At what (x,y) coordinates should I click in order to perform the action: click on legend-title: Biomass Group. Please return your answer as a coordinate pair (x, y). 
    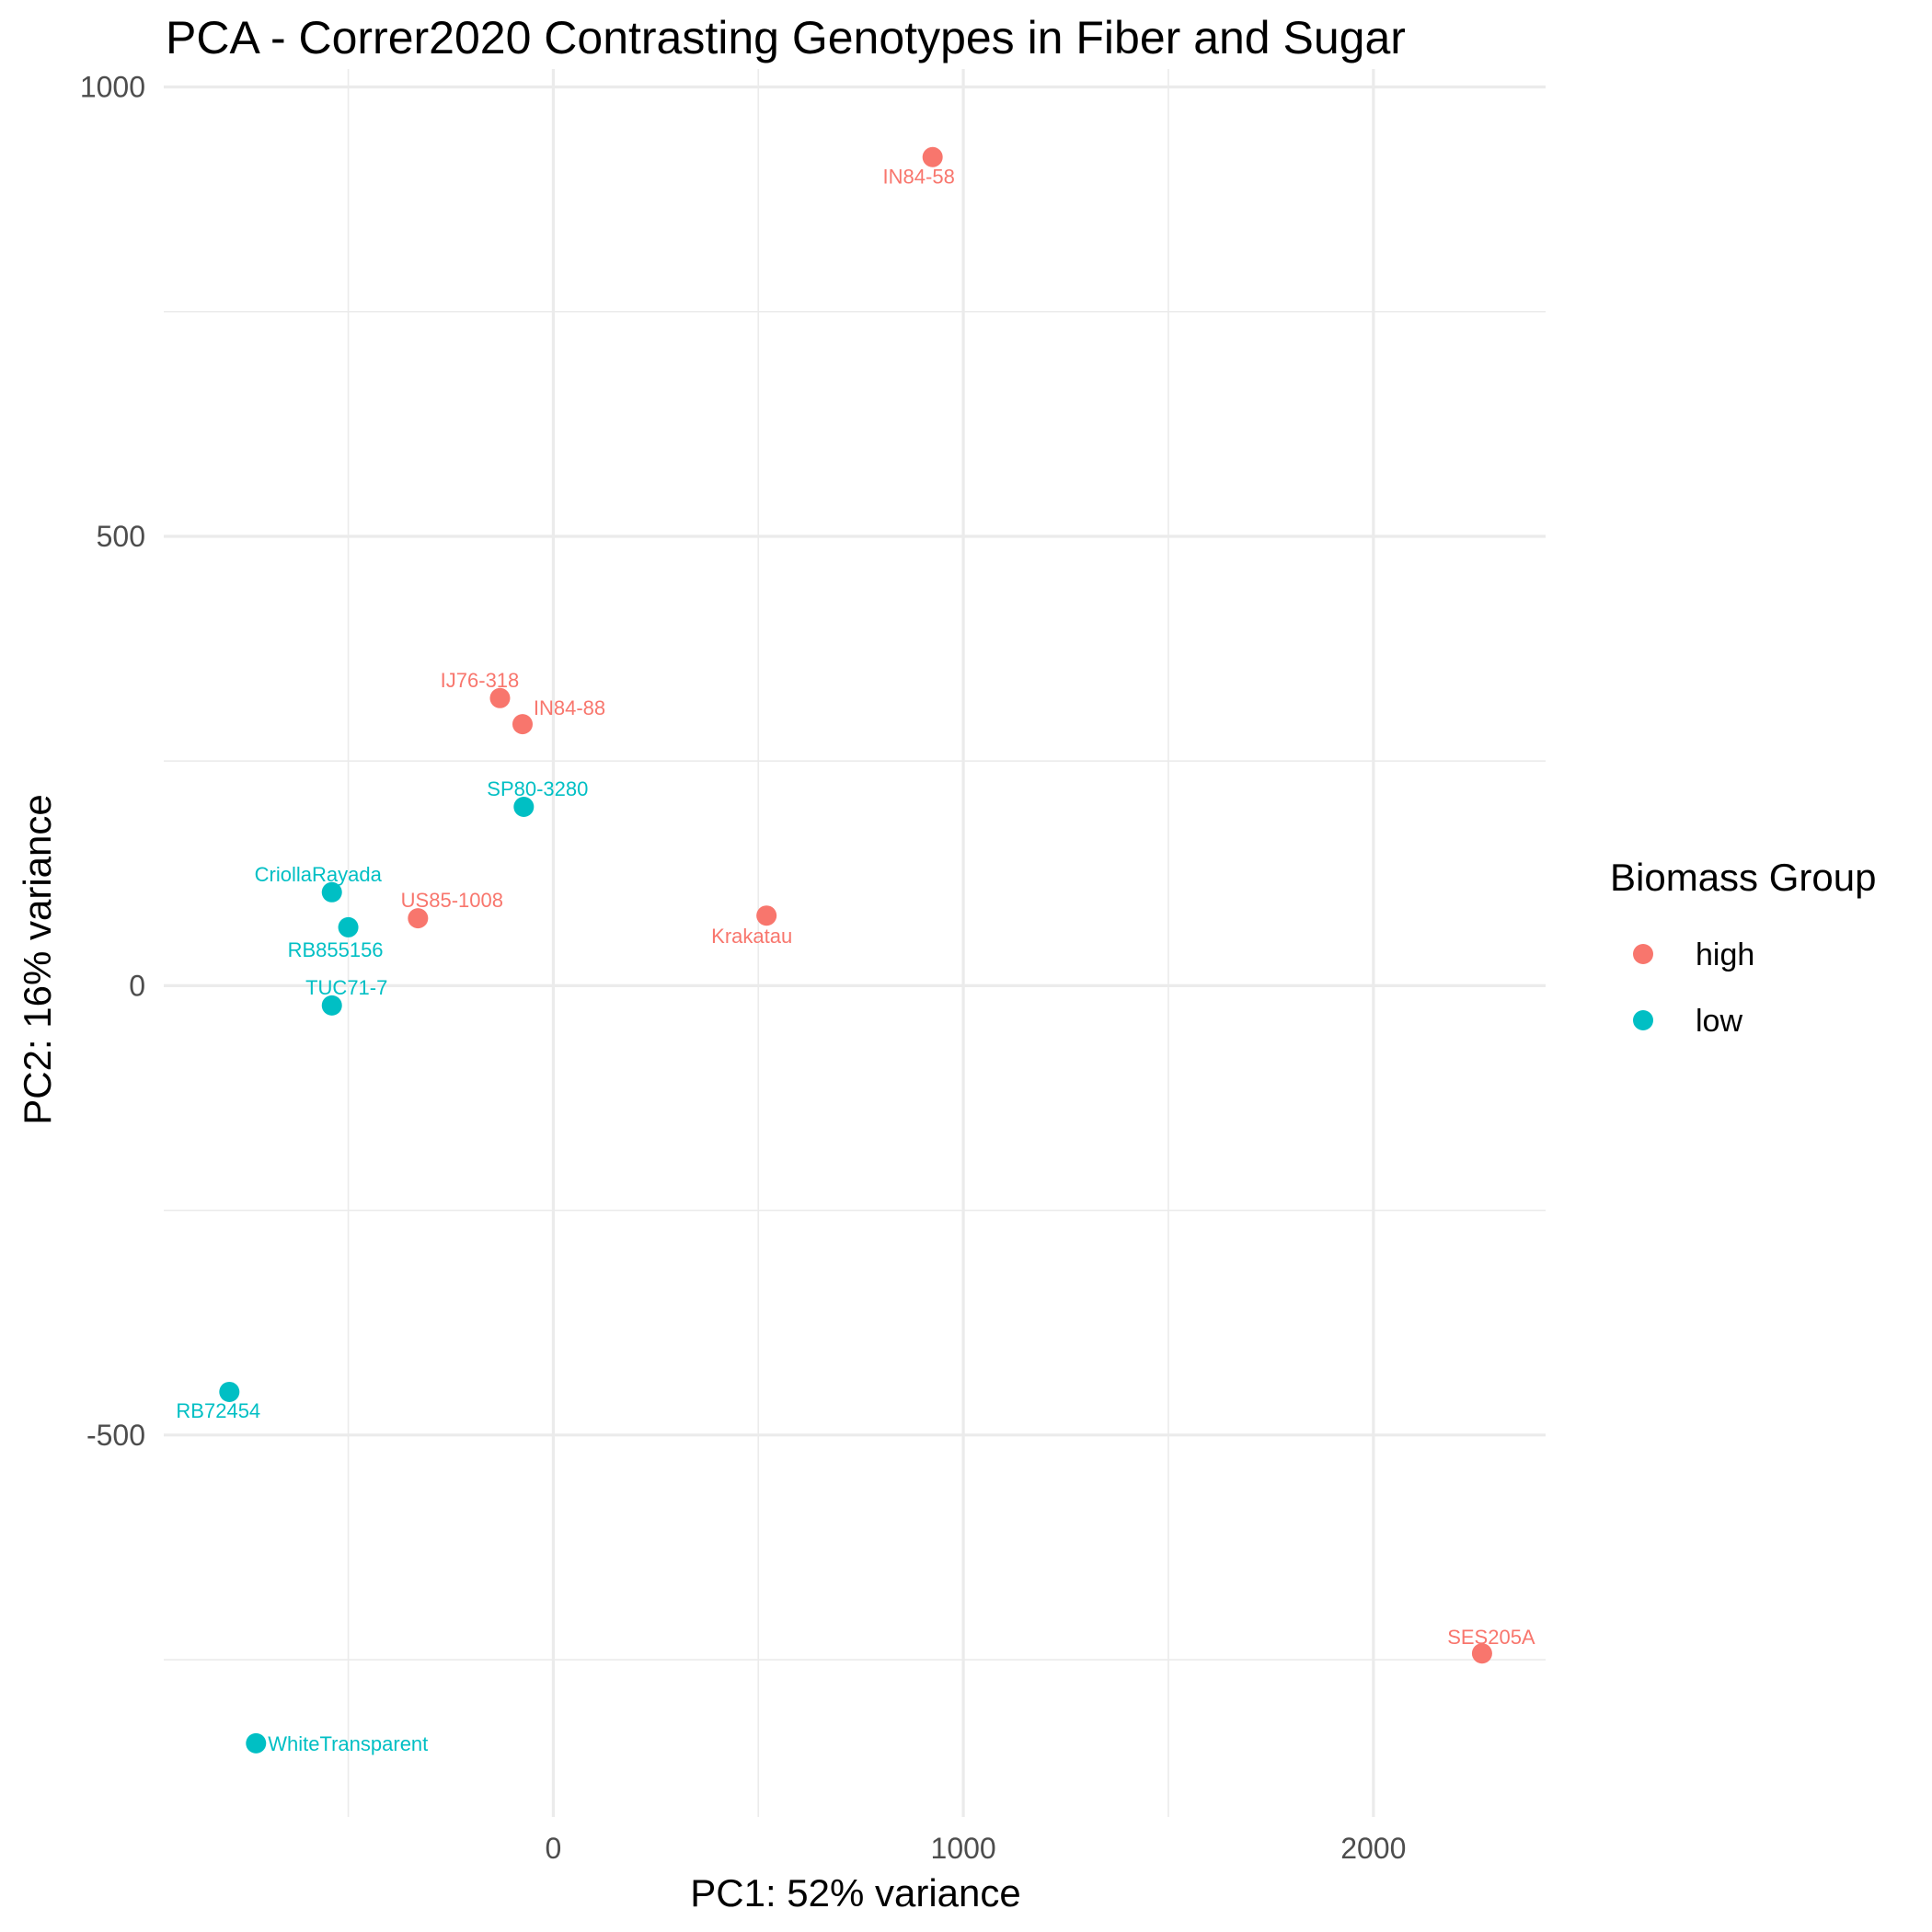
    Looking at the image, I should click on (1743, 877).